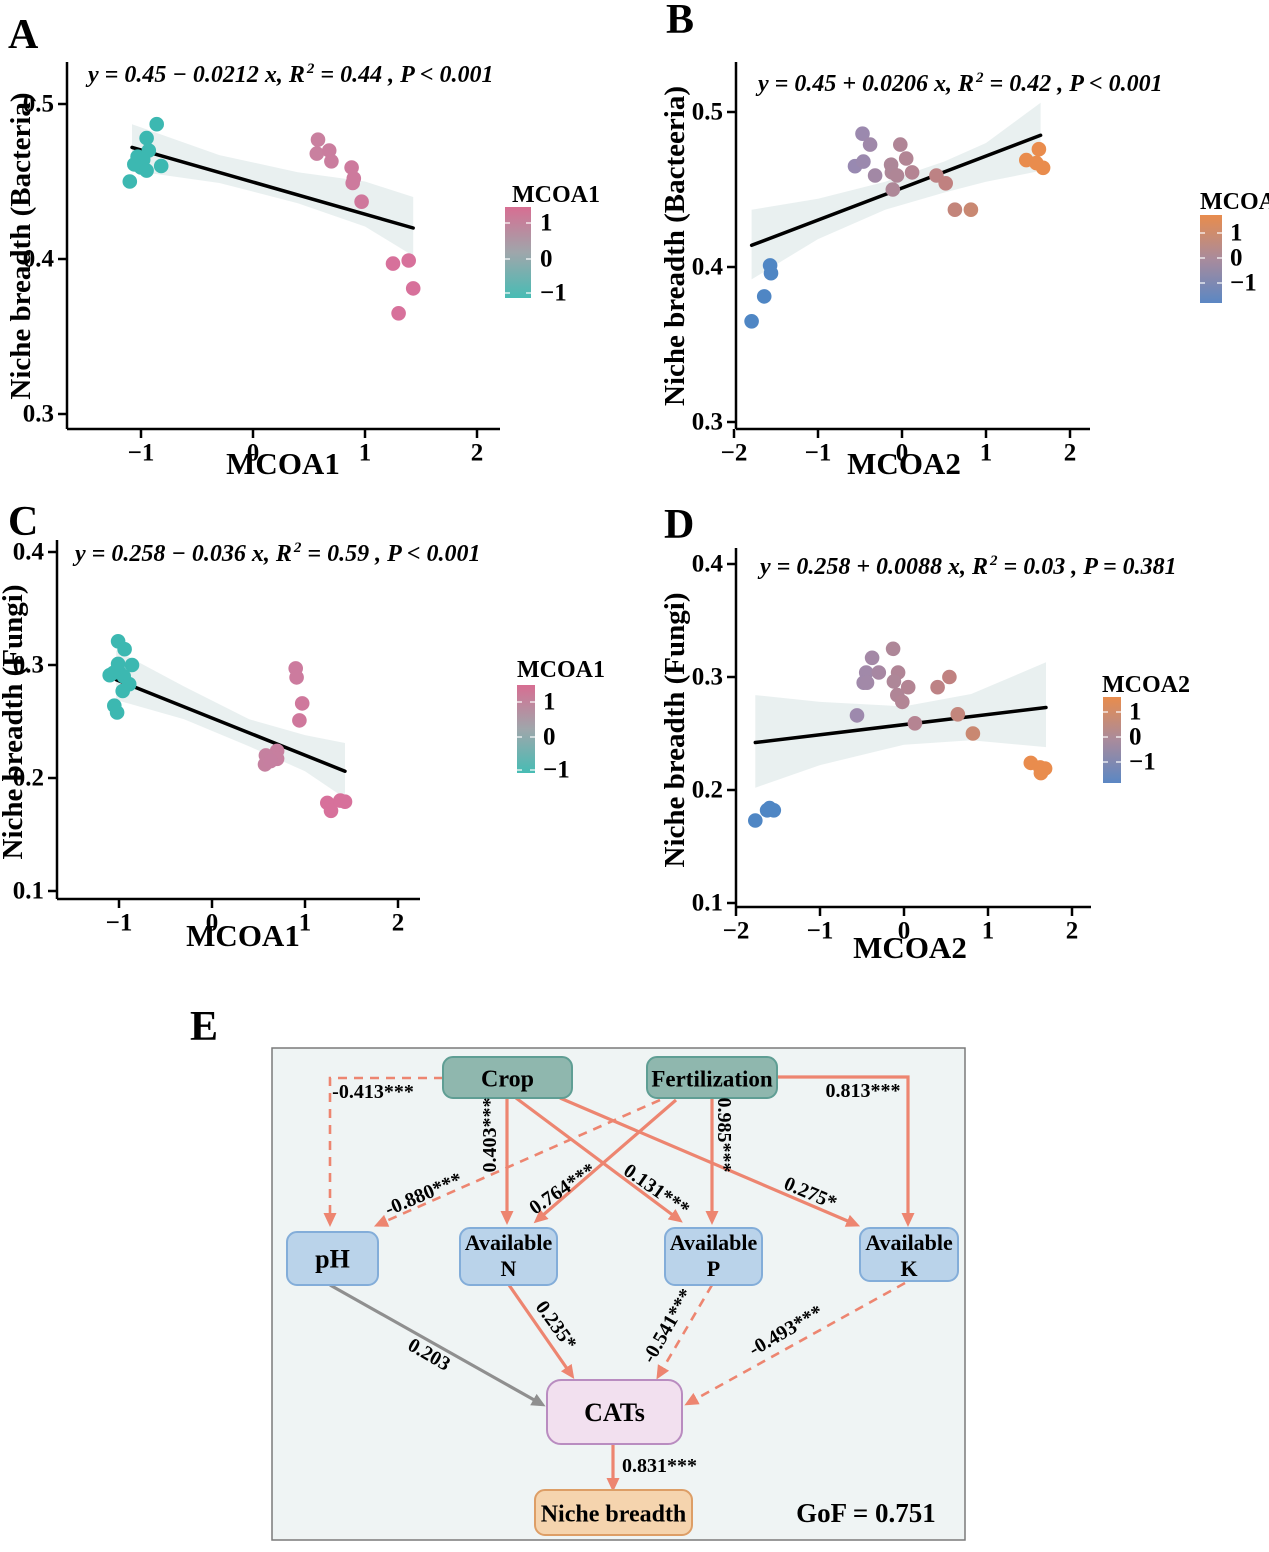  What do you see at coordinates (659, 1466) in the screenshot?
I see `sem-edge-label-cats-nb: 0.831***` at bounding box center [659, 1466].